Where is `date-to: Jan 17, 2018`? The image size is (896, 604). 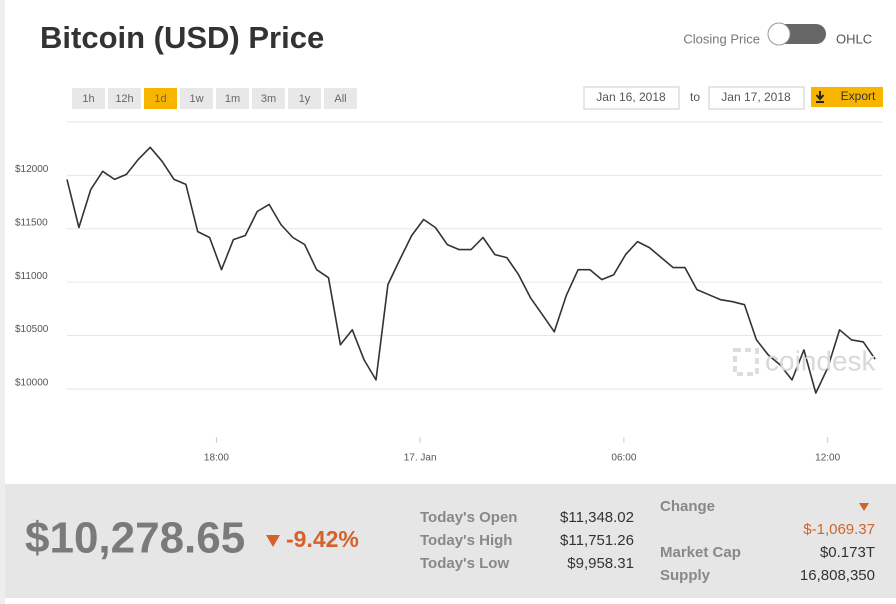 date-to: Jan 17, 2018 is located at coordinates (756, 98).